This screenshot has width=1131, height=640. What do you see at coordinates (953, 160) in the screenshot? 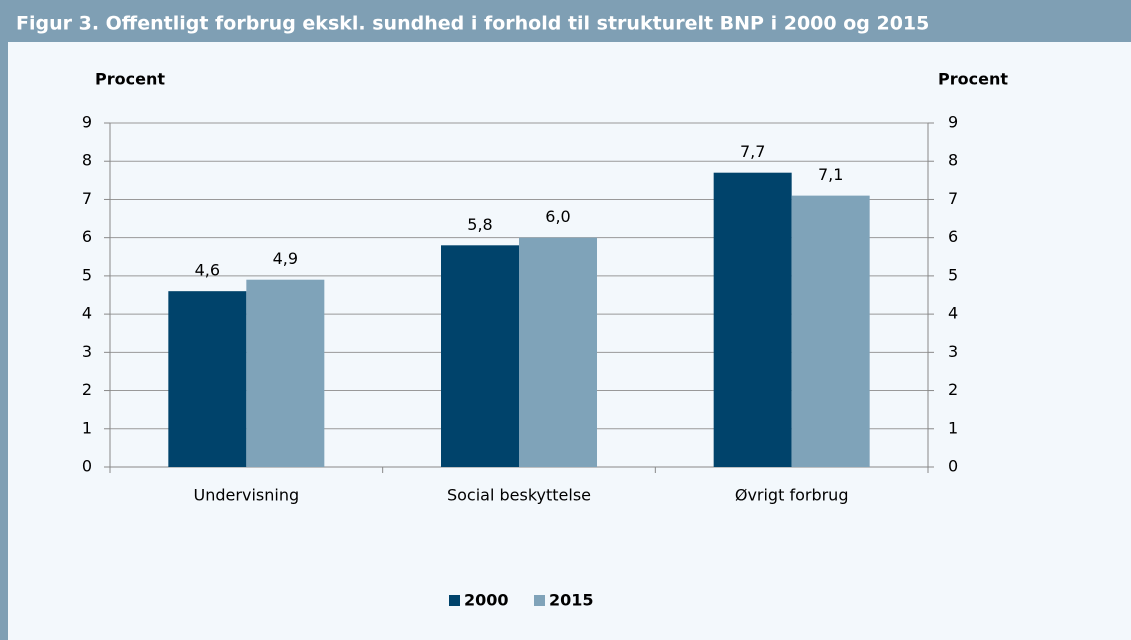
I see `y2-tick-label: 8` at bounding box center [953, 160].